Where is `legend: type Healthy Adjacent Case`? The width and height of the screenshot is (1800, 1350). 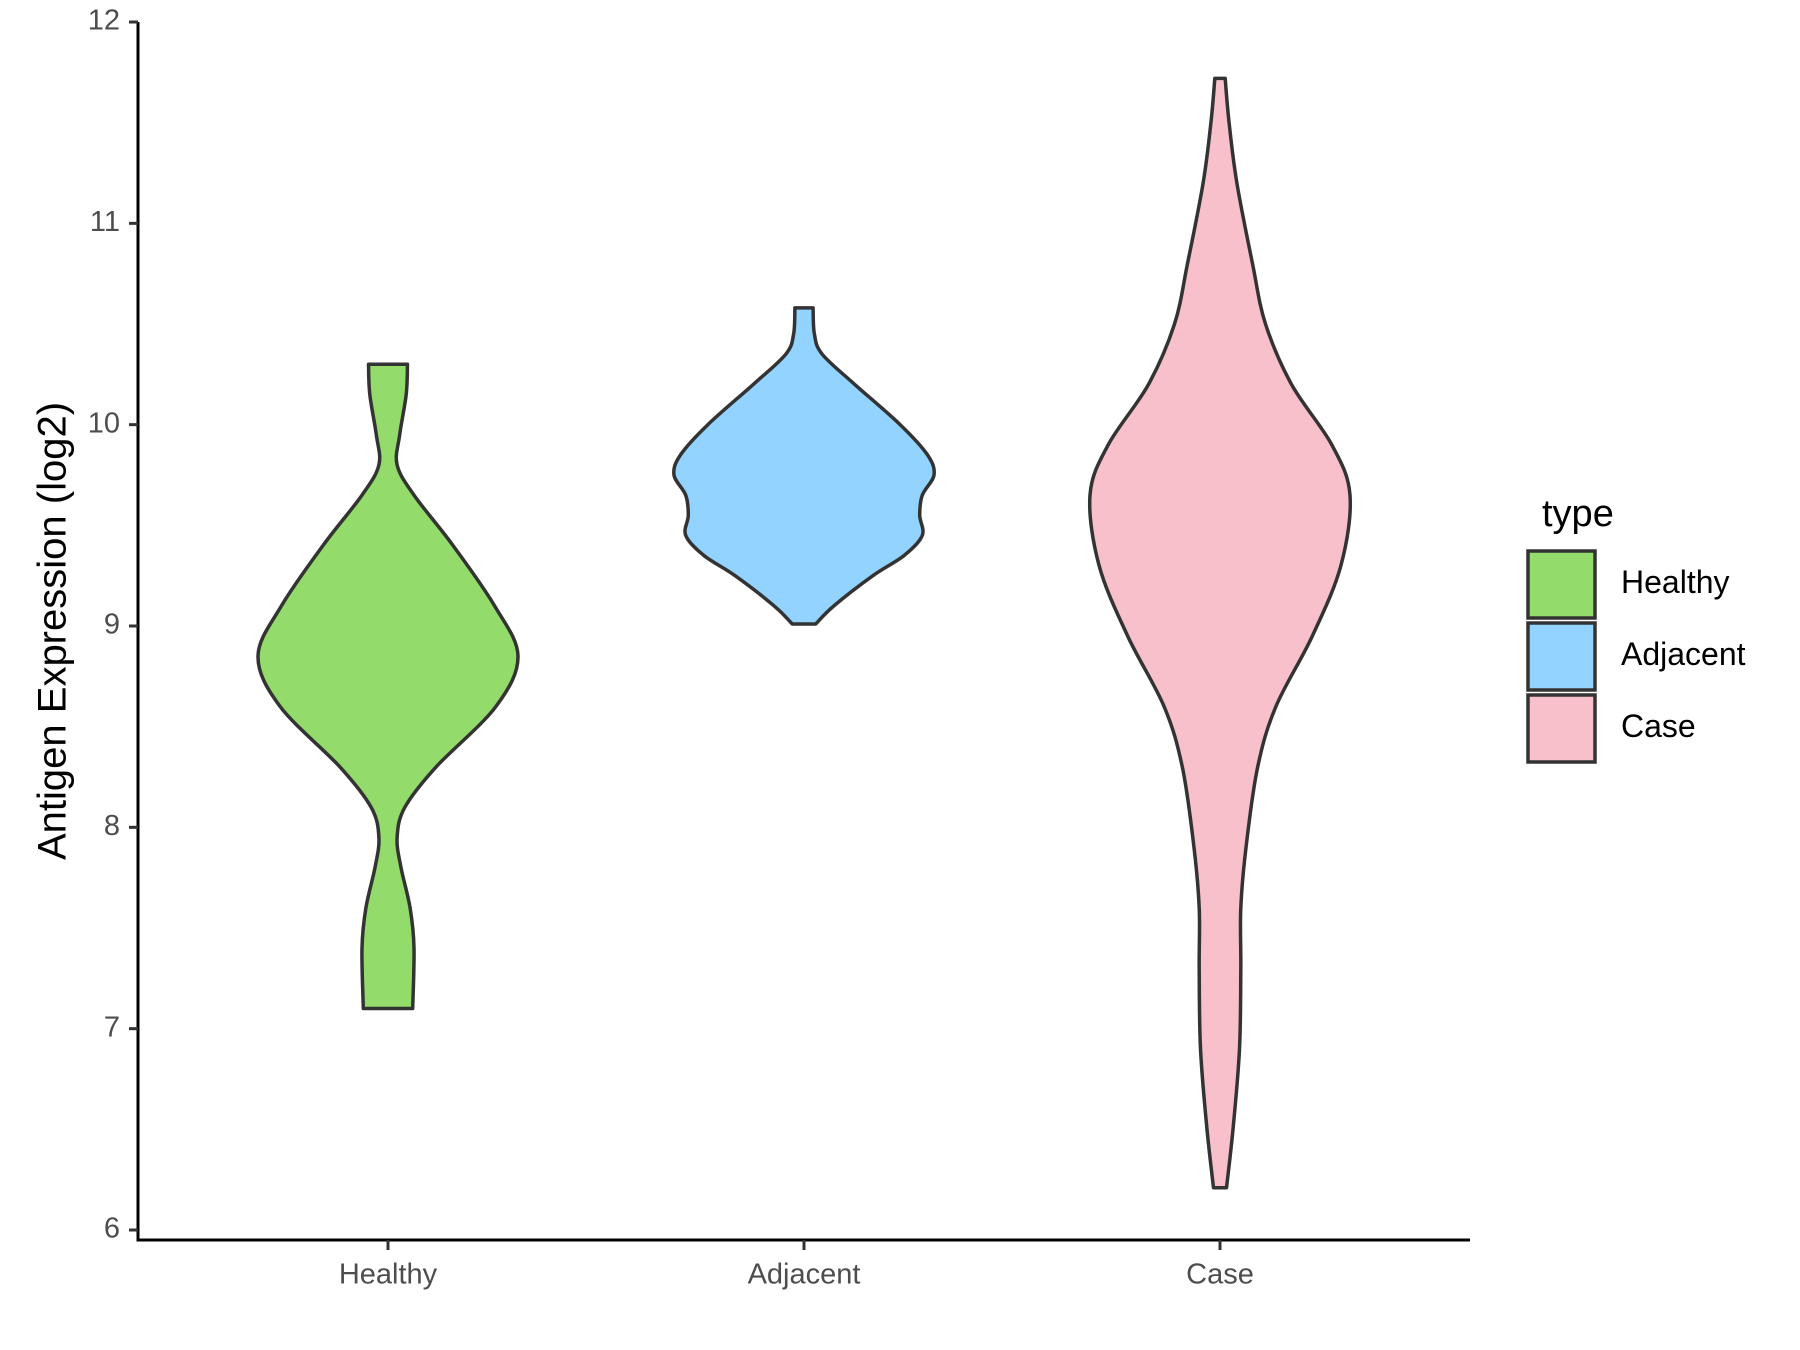
legend: type Healthy Adjacent Case is located at coordinates (1636, 628).